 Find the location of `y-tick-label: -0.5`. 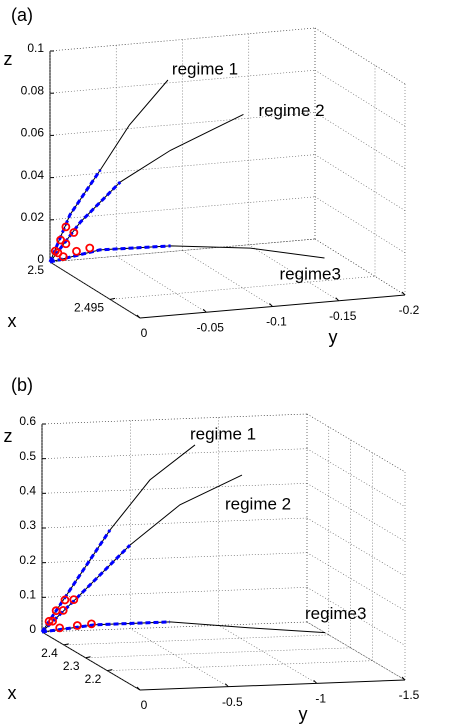

y-tick-label: -0.5 is located at coordinates (232, 702).